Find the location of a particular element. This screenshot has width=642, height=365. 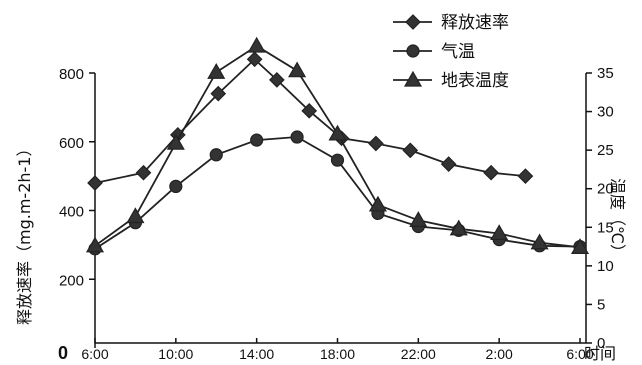

y-right-tick-label: 20 is located at coordinates (605, 189).